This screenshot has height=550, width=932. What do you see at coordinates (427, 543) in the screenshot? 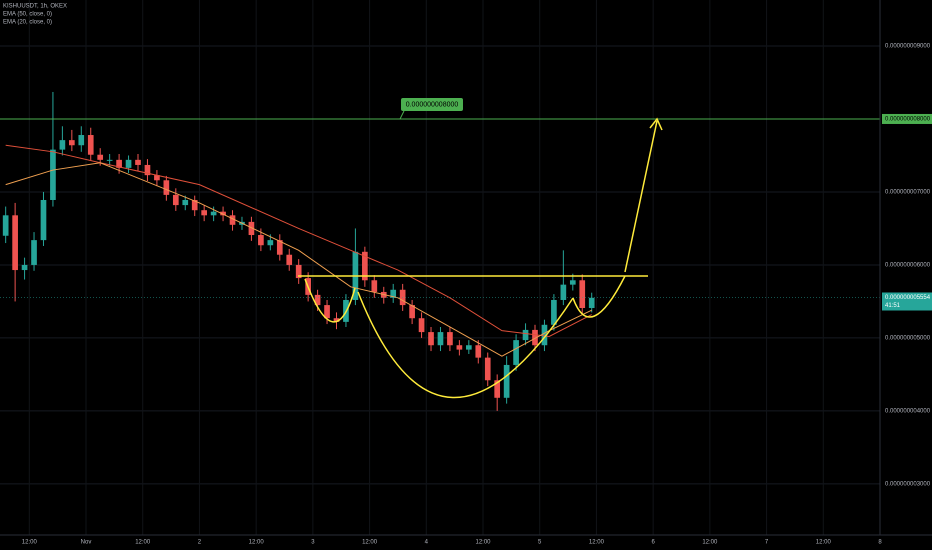
I see `x-tick-label: 4` at bounding box center [427, 543].